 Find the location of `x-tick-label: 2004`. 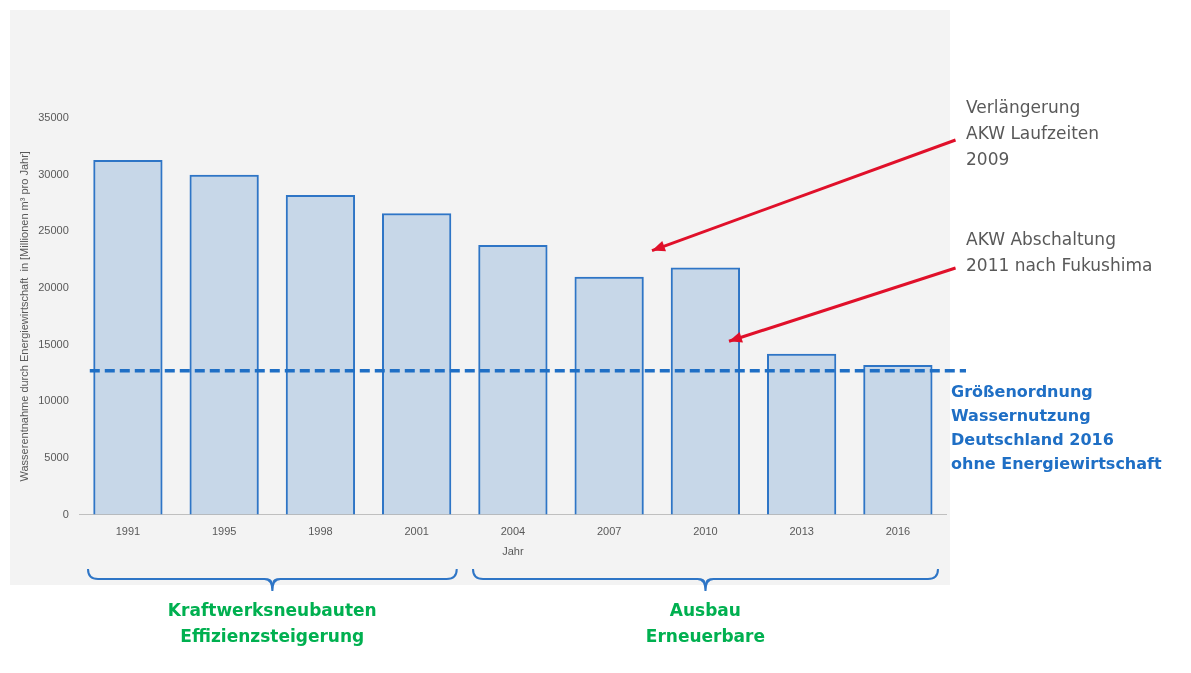

x-tick-label: 2004 is located at coordinates (513, 531).